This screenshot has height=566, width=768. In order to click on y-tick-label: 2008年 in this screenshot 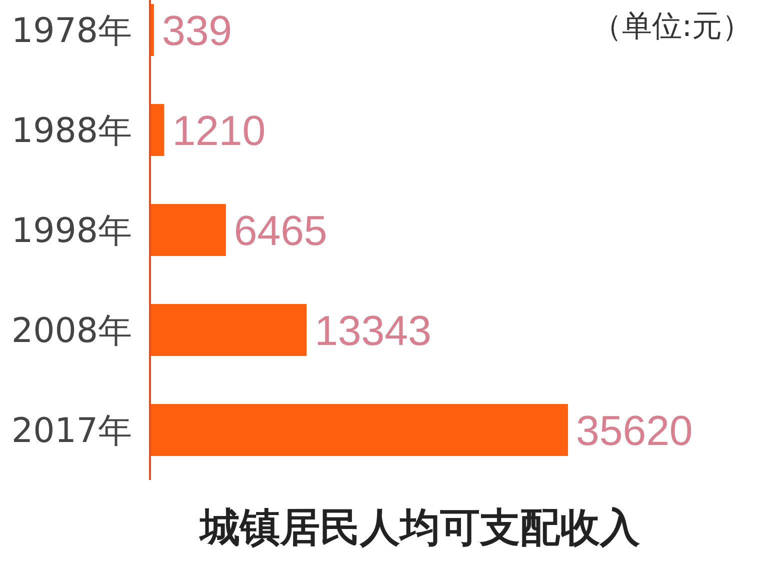, I will do `click(71, 331)`.